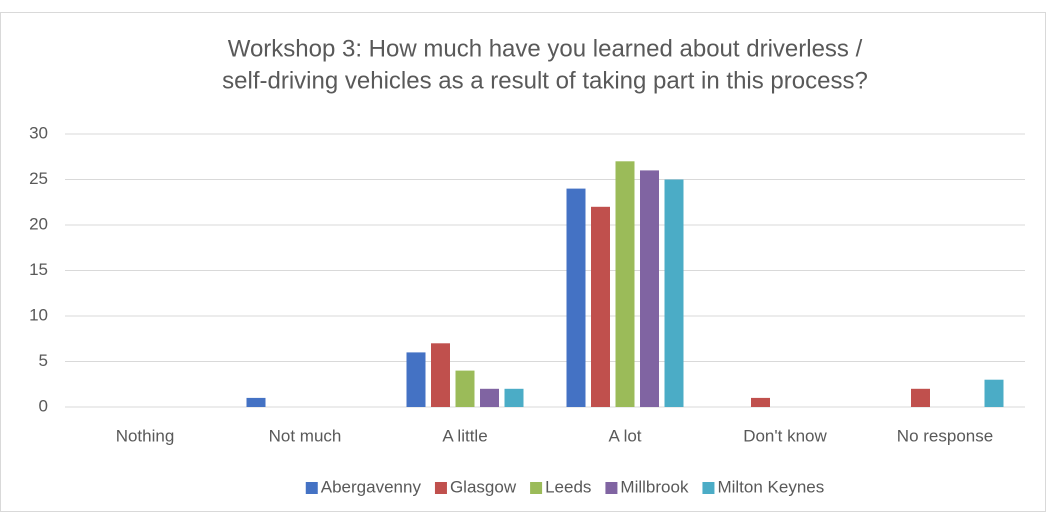 Image resolution: width=1047 pixels, height=513 pixels. What do you see at coordinates (145, 435) in the screenshot?
I see `x-tick-label: Nothing` at bounding box center [145, 435].